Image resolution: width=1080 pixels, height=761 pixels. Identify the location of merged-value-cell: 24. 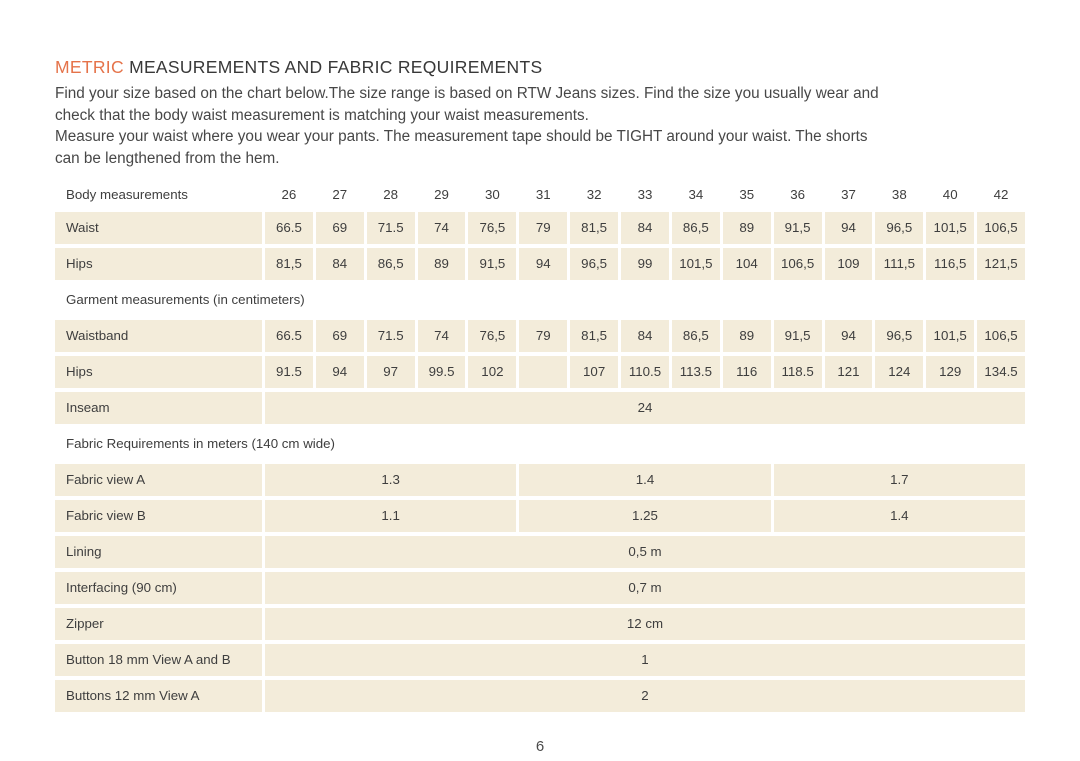
(645, 407).